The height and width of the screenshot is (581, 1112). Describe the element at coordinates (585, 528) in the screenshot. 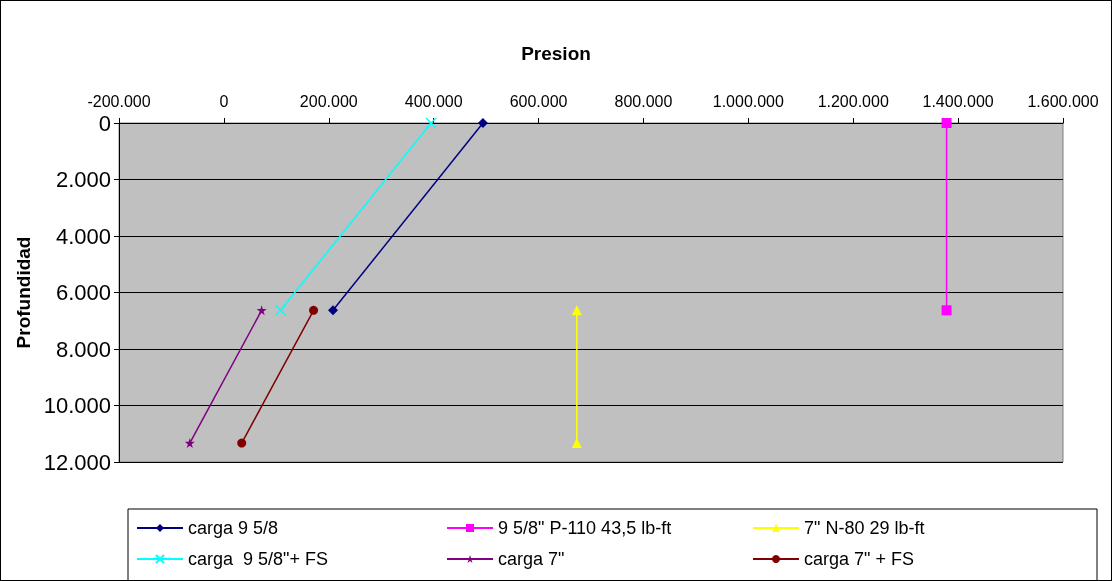

I see `legend-label: 9 5/8" P-110 43,5 lb-ft` at that location.